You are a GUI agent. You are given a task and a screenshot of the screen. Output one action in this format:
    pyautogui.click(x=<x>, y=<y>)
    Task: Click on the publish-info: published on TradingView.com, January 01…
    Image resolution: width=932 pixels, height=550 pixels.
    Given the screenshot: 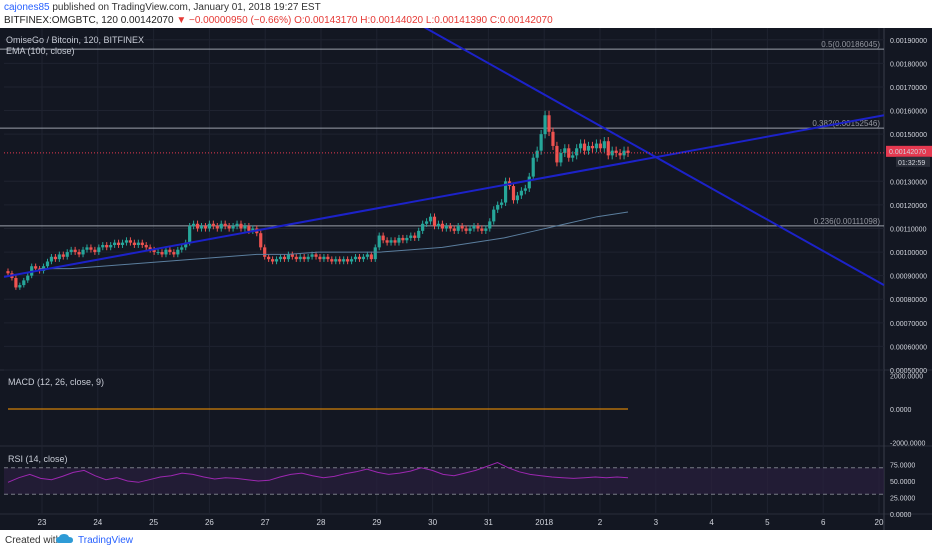 What is the action you would take?
    pyautogui.click(x=186, y=7)
    